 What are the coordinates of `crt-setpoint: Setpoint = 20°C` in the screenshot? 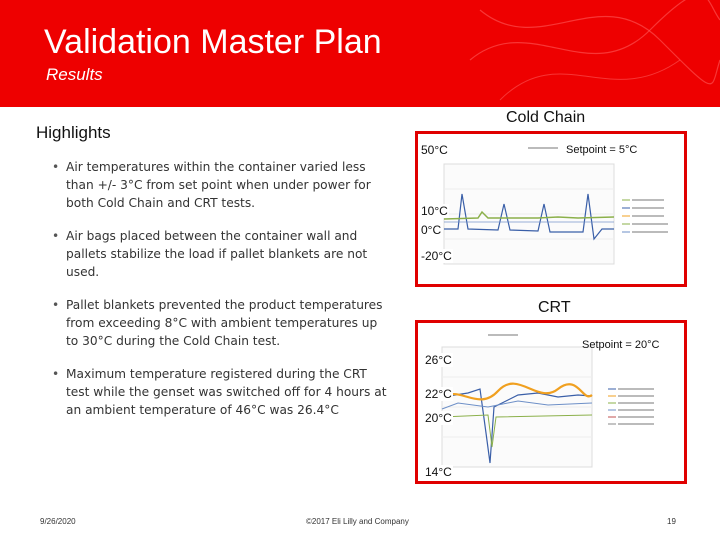 It's located at (621, 345).